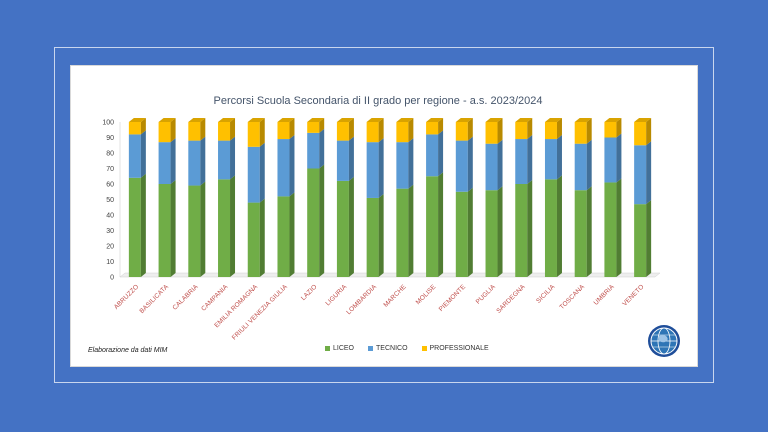  I want to click on x-category-label: LIGURIA, so click(336, 295).